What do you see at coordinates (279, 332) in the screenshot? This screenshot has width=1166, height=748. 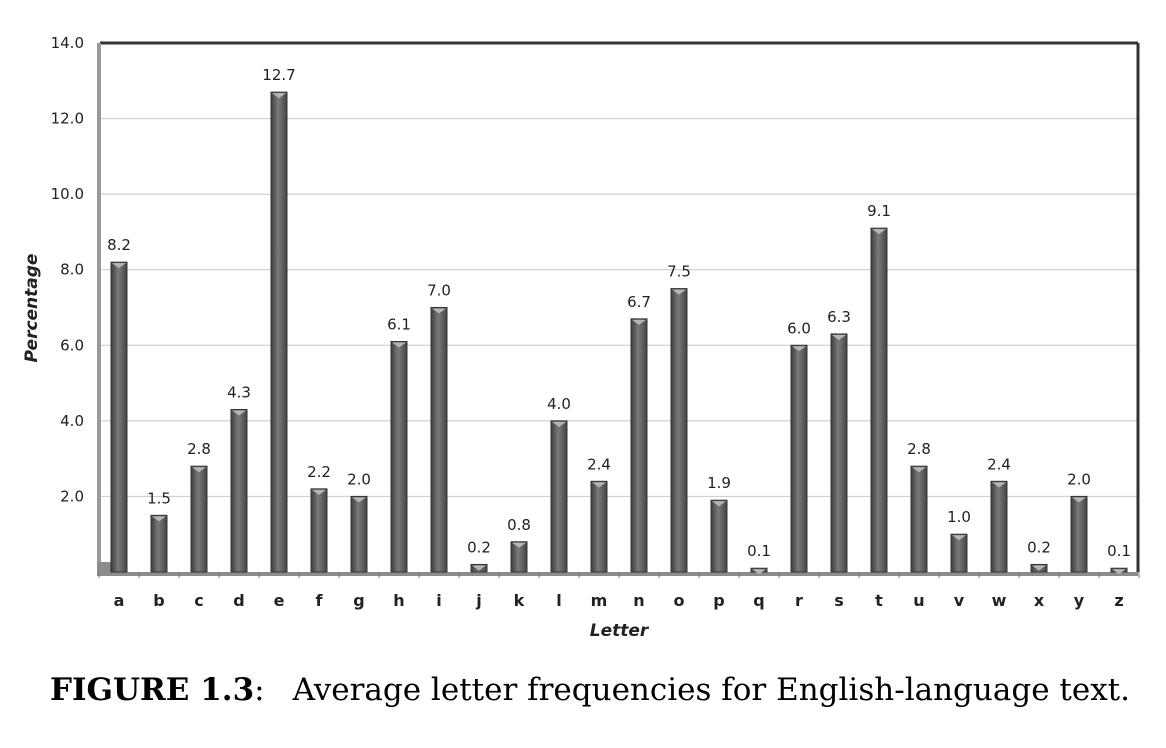 I see `bar-e` at bounding box center [279, 332].